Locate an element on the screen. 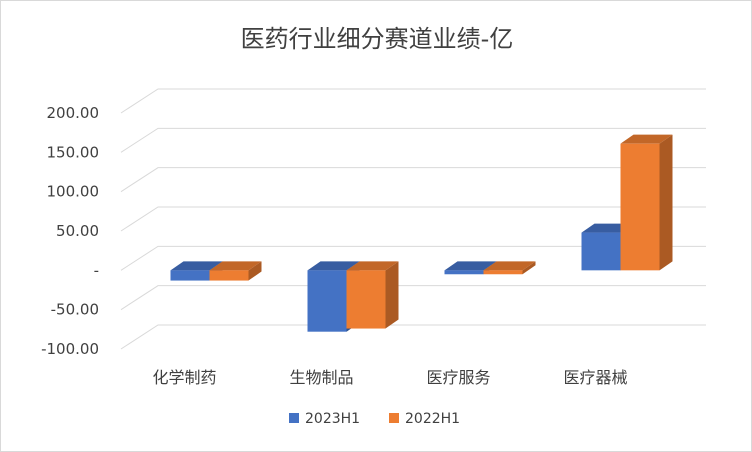 This screenshot has height=452, width=752. legend-item-2022H1: 2022H1 is located at coordinates (424, 419).